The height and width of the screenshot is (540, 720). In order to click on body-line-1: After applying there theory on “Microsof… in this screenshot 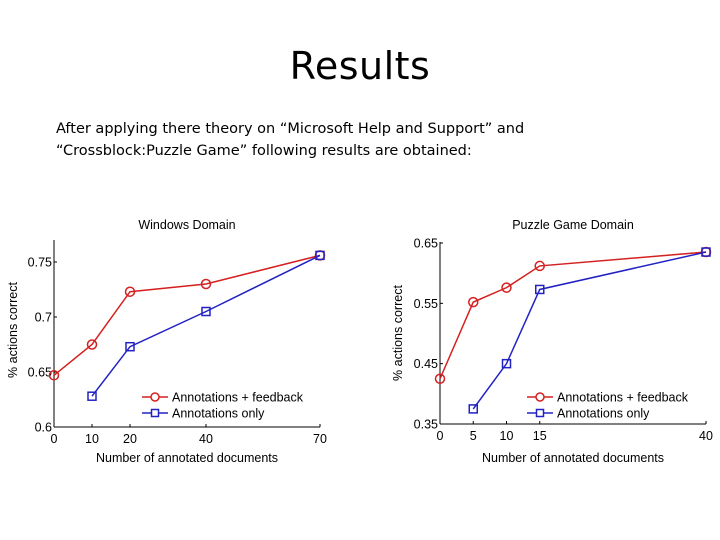, I will do `click(290, 129)`.